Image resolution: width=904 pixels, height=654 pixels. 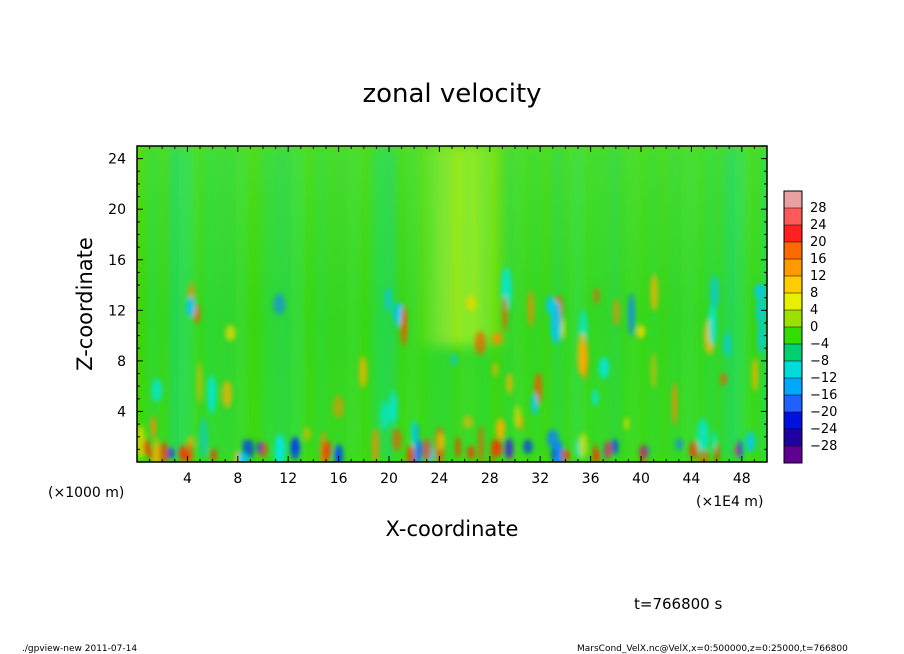 I want to click on colorbar-label: −24, so click(x=823, y=429).